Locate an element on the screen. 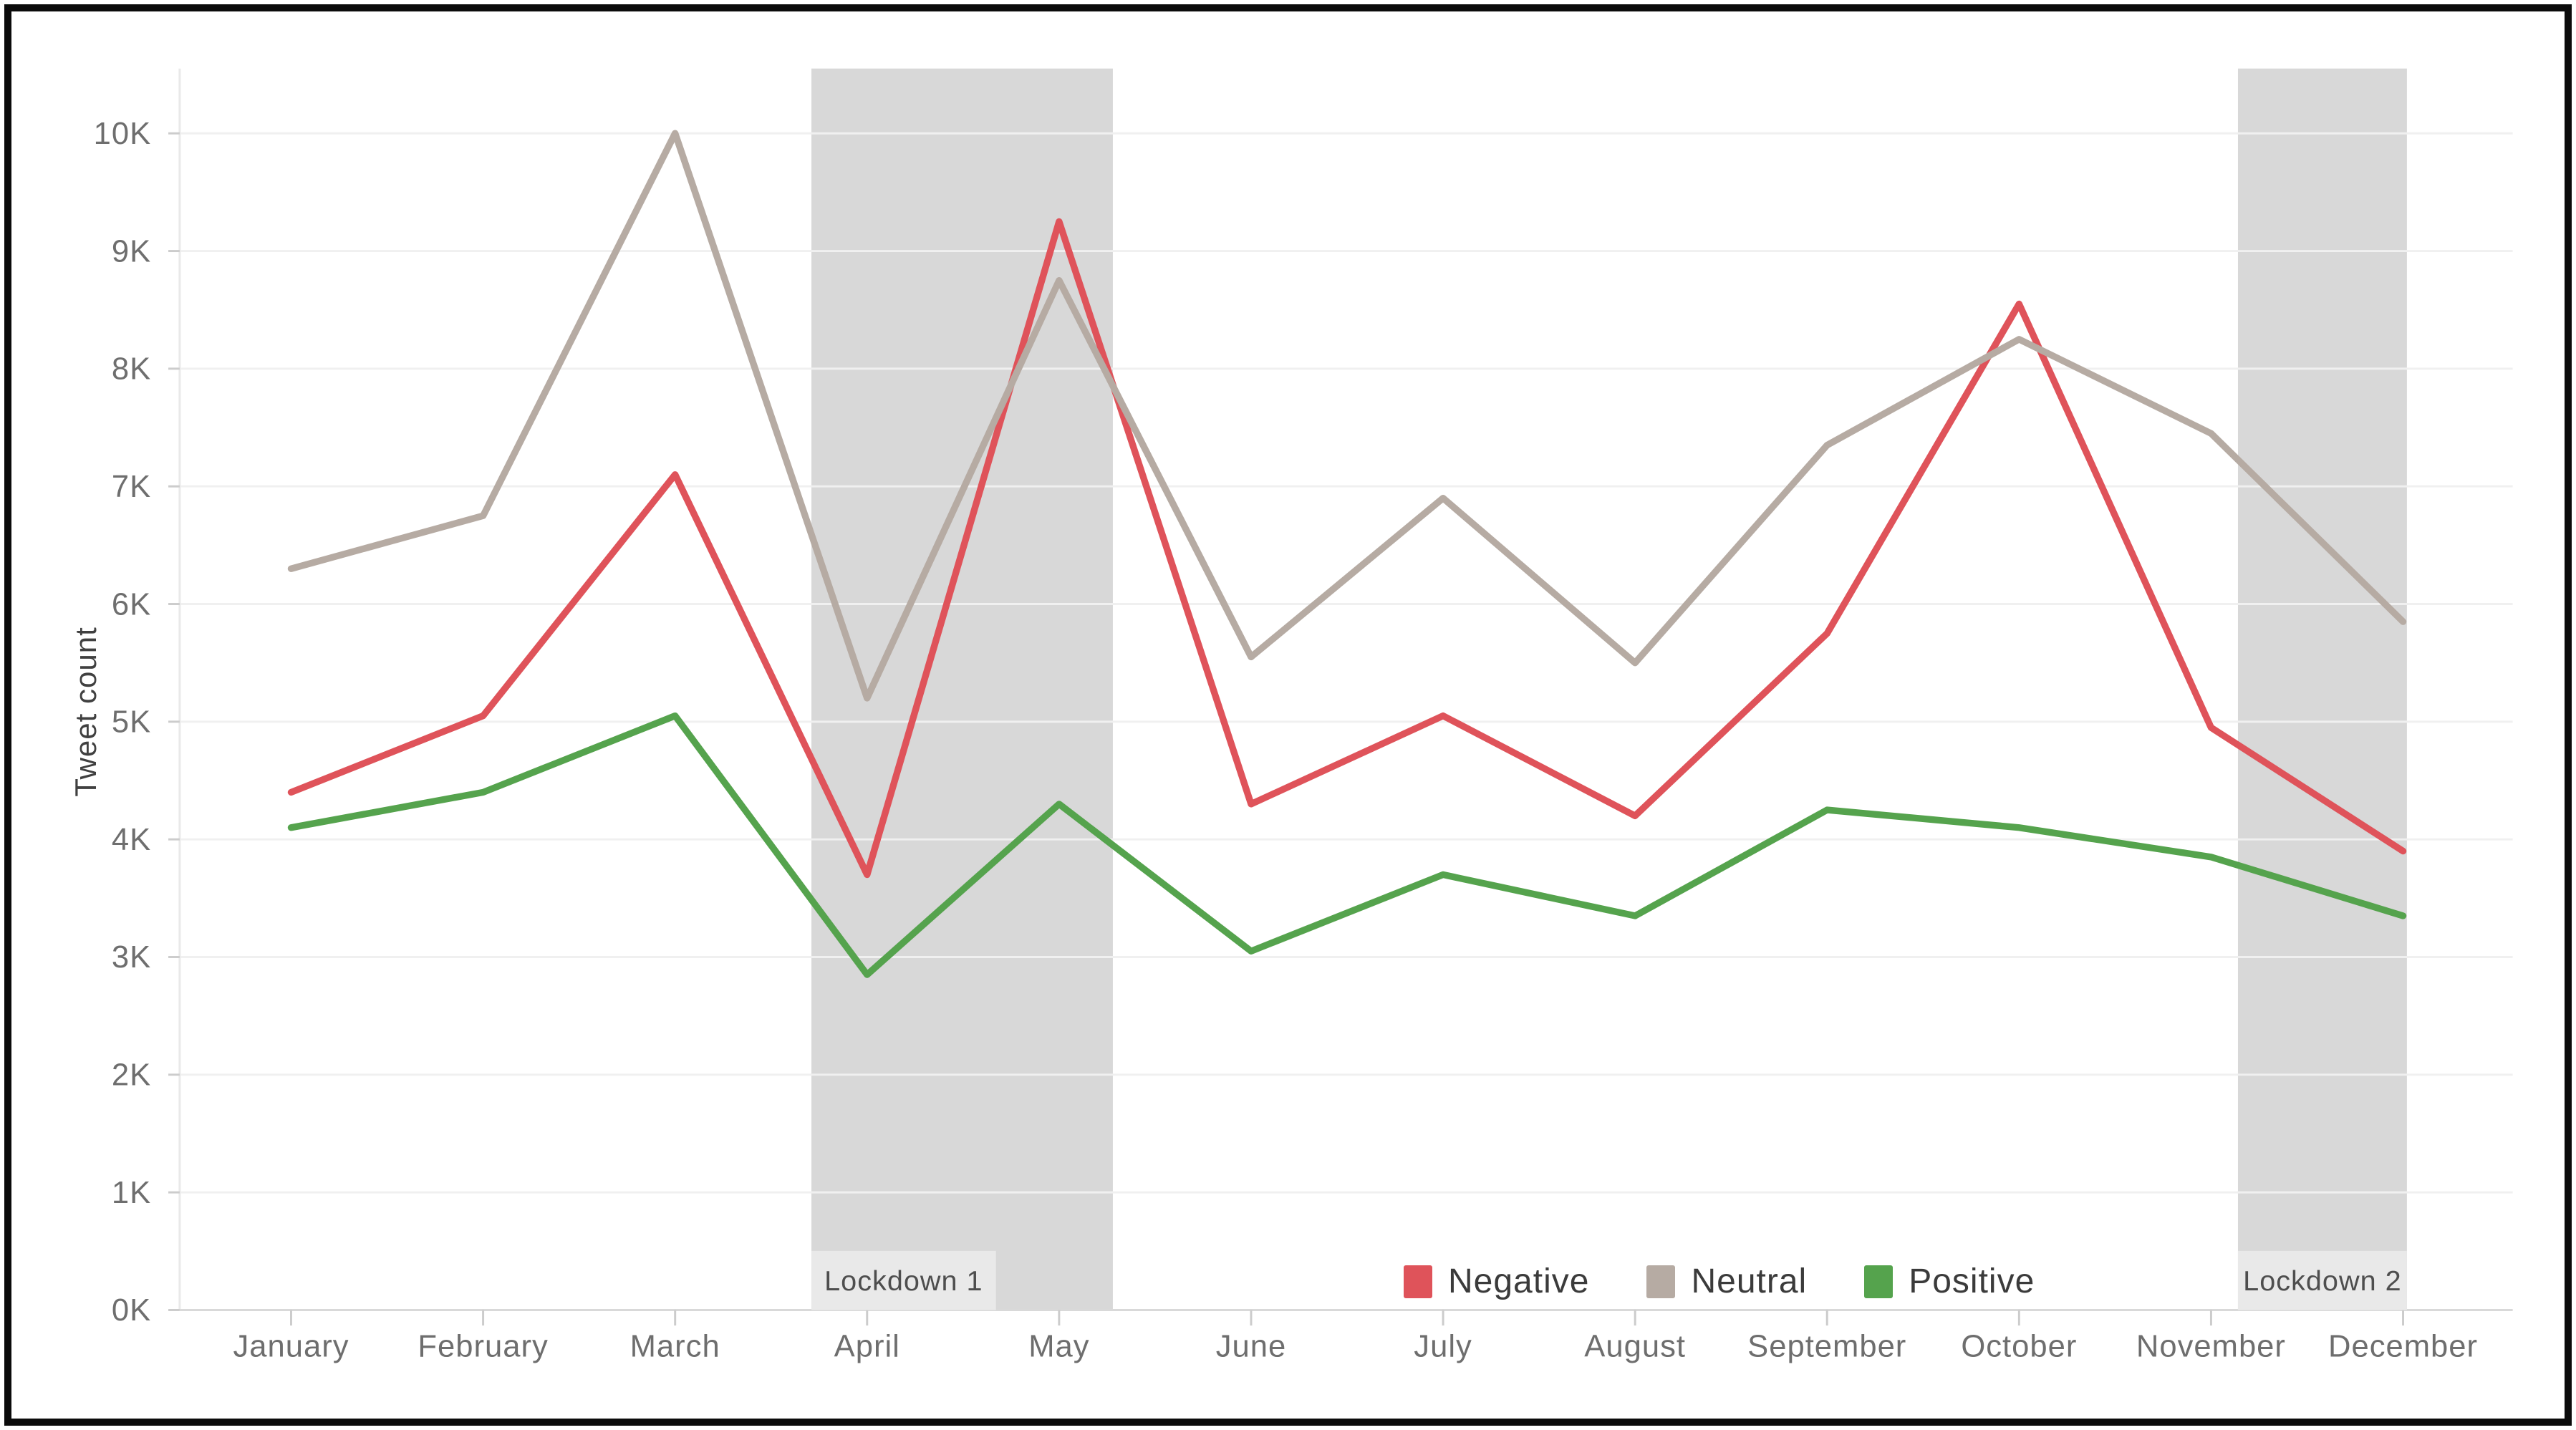  lockdown-band-label: Lockdown 1 is located at coordinates (904, 1281).